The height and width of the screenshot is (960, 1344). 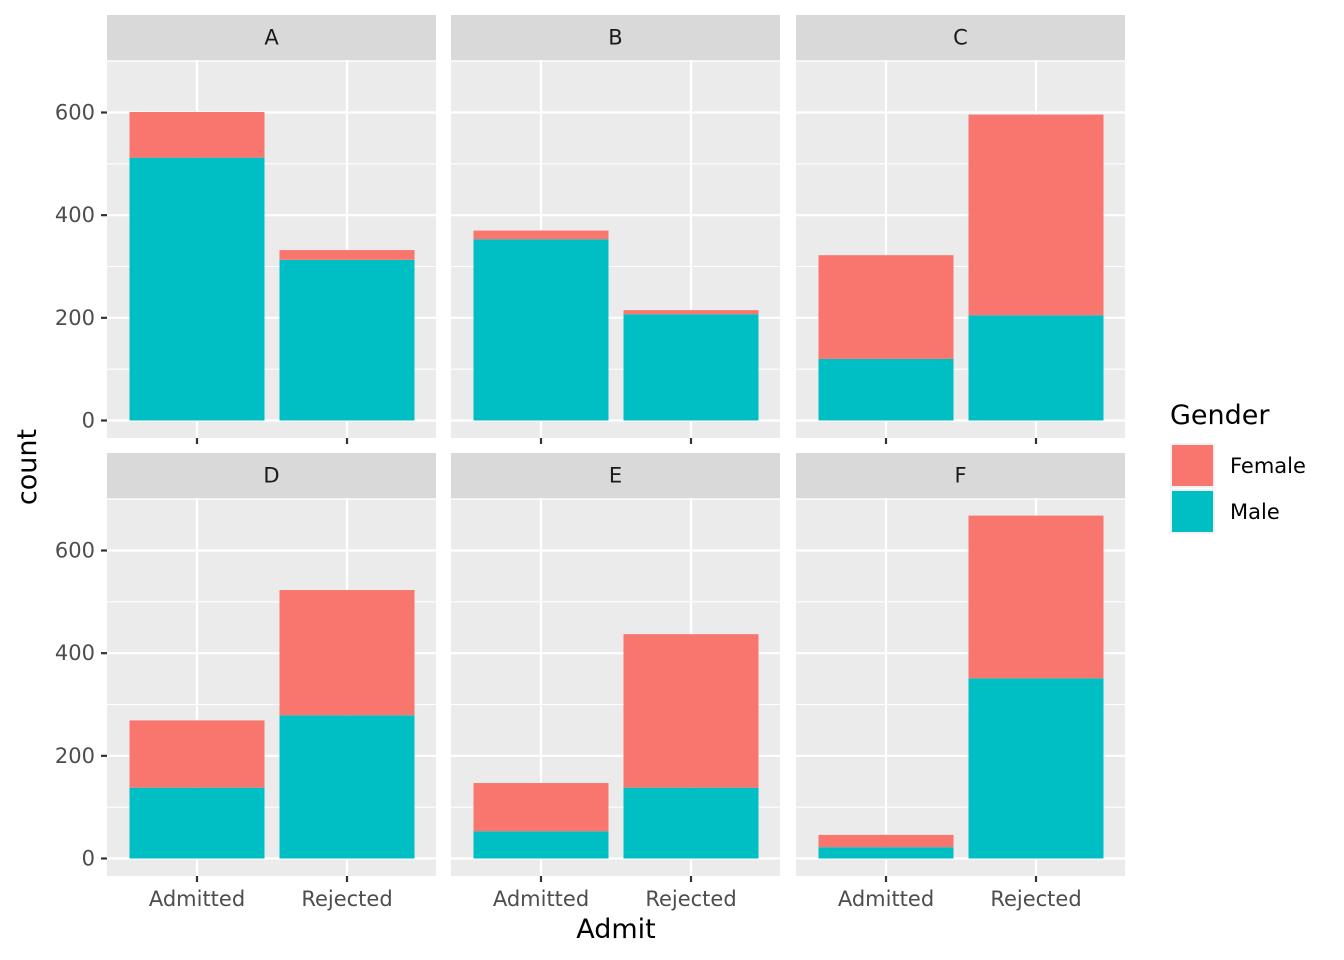 I want to click on facet-panel-c: C, so click(x=960, y=226).